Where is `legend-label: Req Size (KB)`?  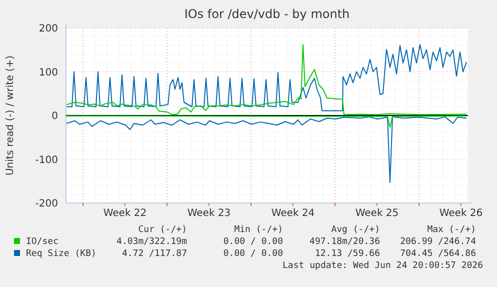
legend-label: Req Size (KB) is located at coordinates (61, 254).